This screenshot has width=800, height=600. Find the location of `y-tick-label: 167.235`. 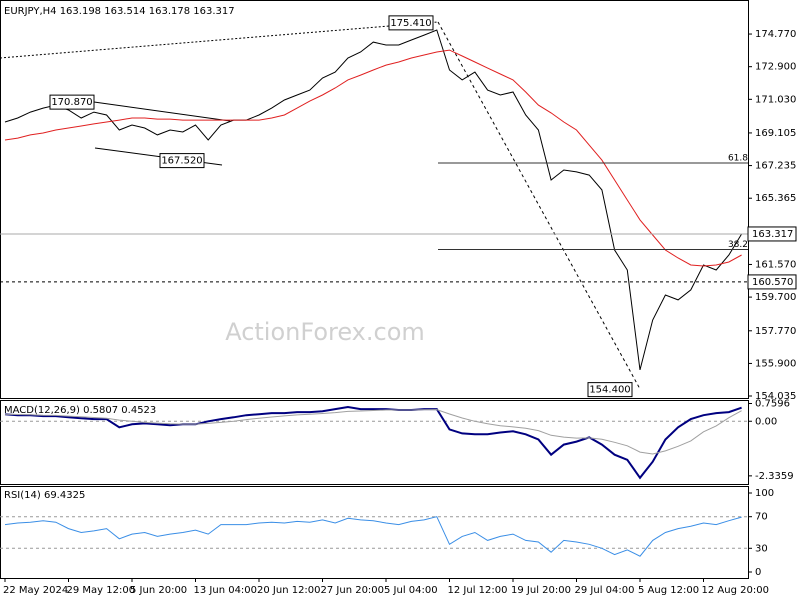

y-tick-label: 167.235 is located at coordinates (775, 166).